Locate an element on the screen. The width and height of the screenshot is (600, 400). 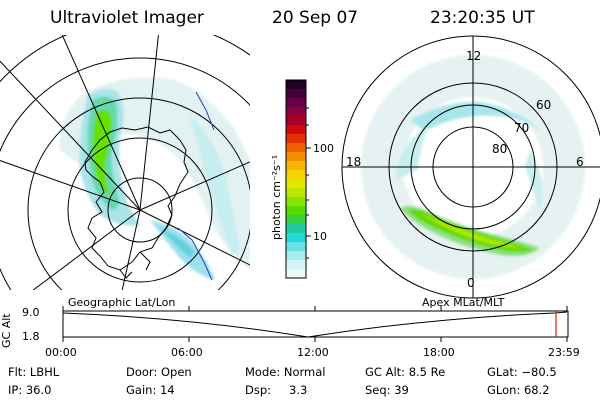
mlat-label-60: 60 is located at coordinates (543, 105).